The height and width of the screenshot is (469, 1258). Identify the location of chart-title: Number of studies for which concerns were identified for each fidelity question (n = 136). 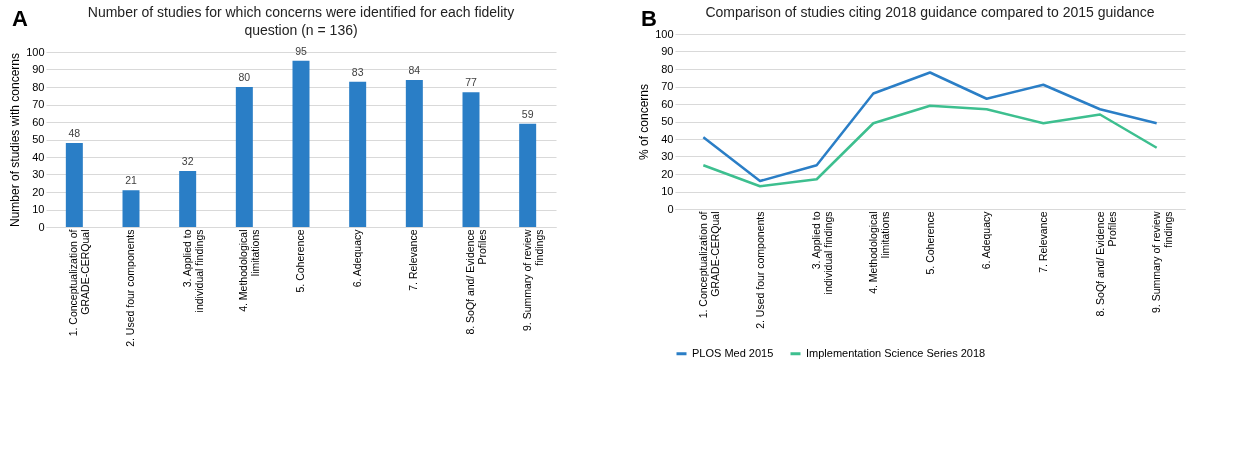
(301, 21).